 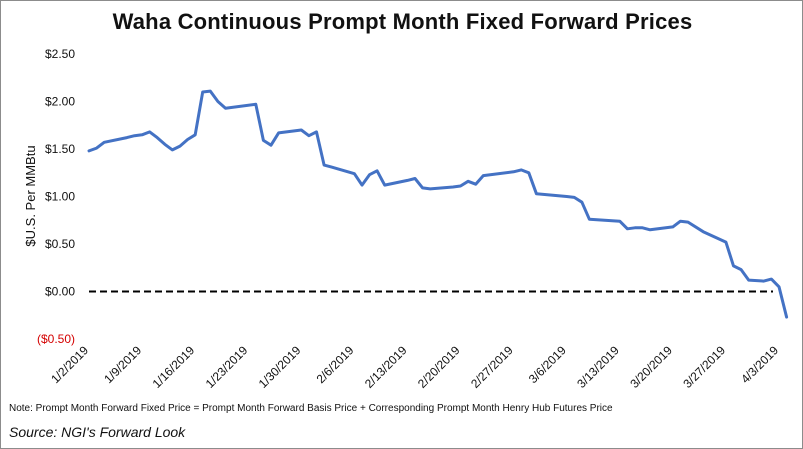 I want to click on x-tick-label: 3/27/2019, so click(x=704, y=367).